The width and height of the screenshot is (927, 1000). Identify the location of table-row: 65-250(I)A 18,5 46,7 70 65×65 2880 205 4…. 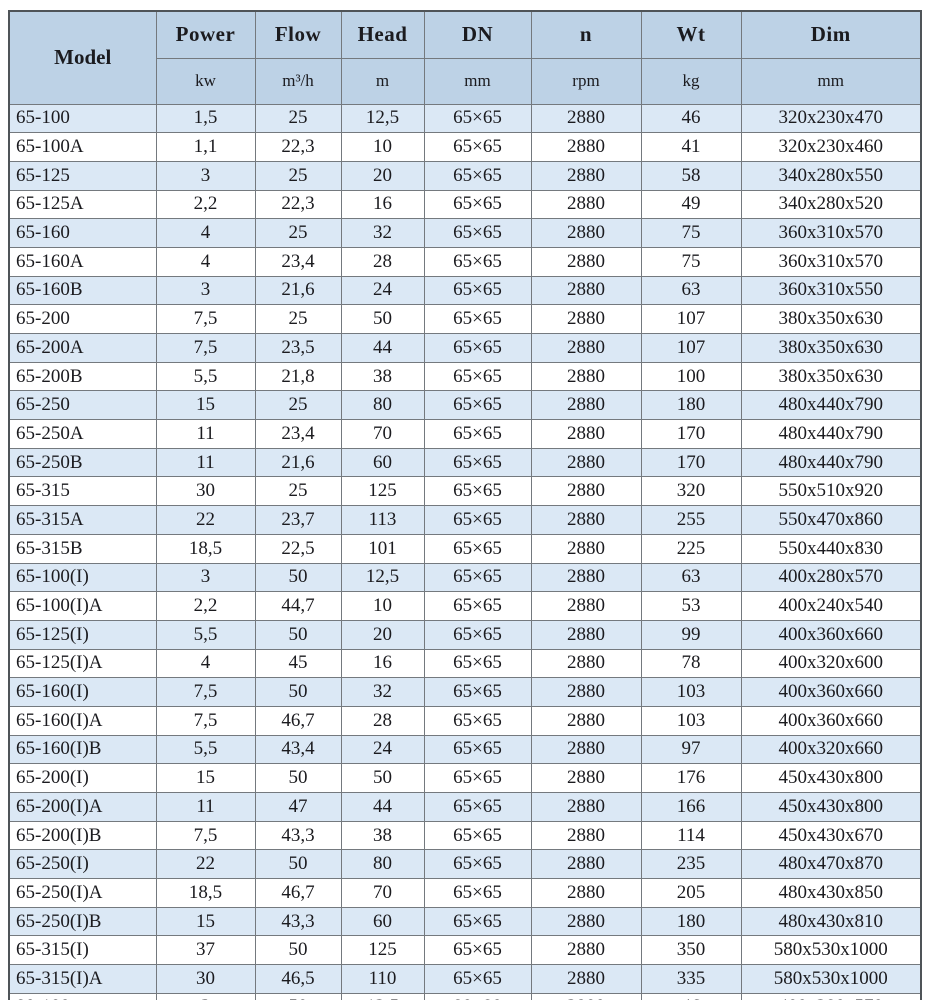
(465, 893).